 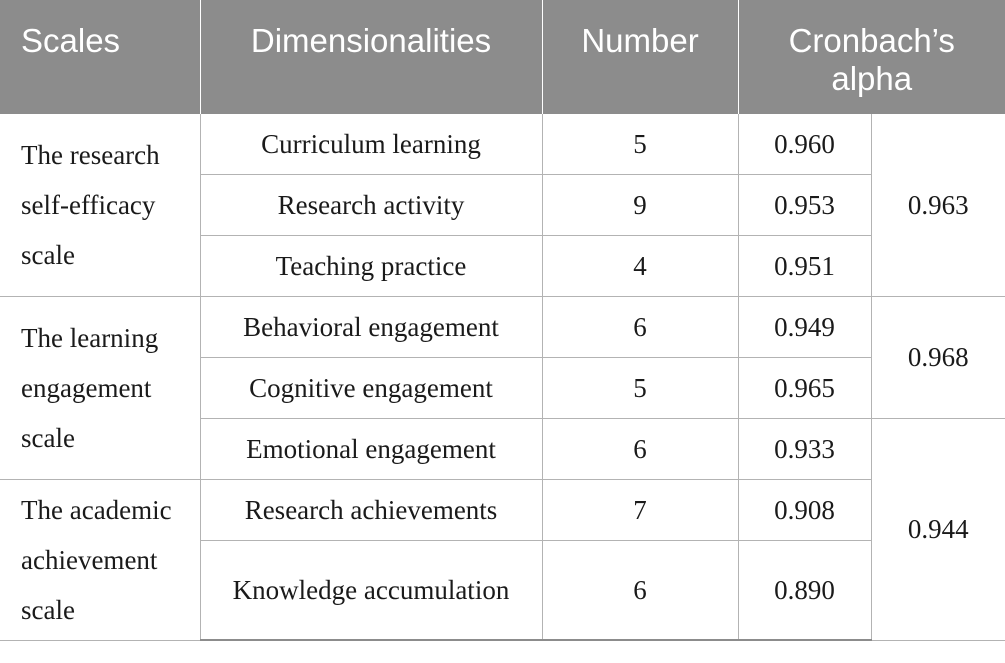 I want to click on number-cell: 9, so click(x=640, y=205).